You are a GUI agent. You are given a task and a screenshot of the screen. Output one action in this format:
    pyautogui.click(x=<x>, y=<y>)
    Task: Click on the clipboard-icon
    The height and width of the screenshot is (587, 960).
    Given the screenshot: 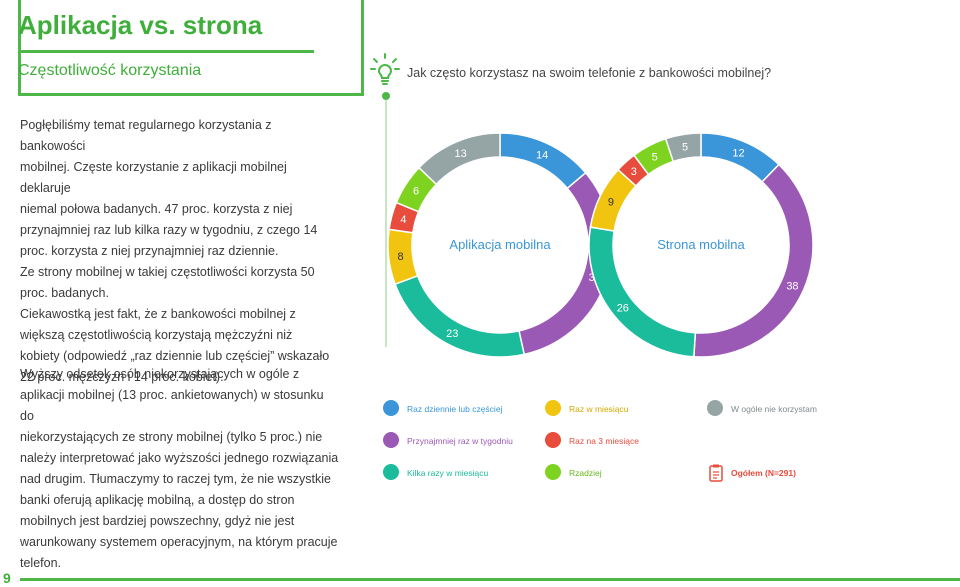 What is the action you would take?
    pyautogui.click(x=716, y=473)
    